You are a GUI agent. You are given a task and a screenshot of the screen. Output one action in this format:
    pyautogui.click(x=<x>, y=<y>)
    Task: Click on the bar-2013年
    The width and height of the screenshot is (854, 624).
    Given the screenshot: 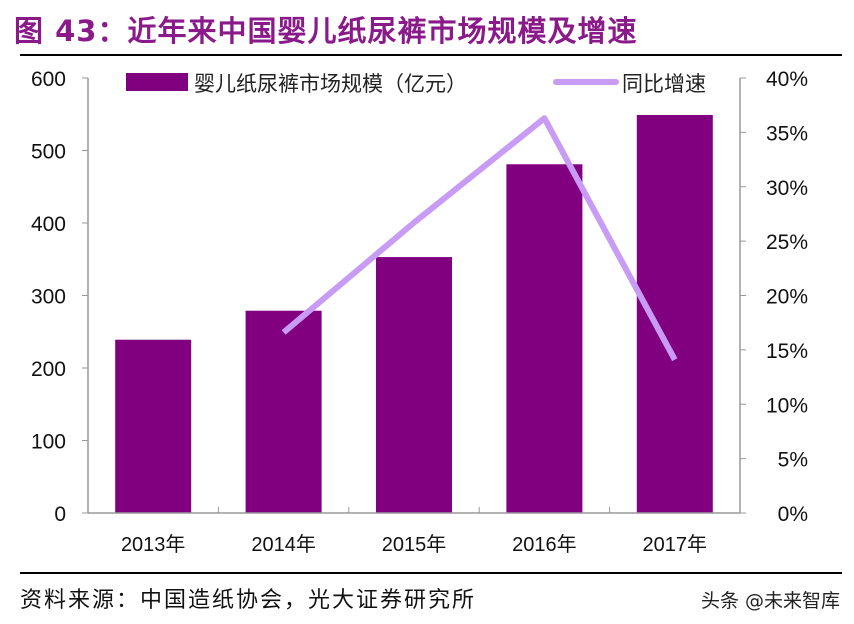 What is the action you would take?
    pyautogui.click(x=153, y=426)
    